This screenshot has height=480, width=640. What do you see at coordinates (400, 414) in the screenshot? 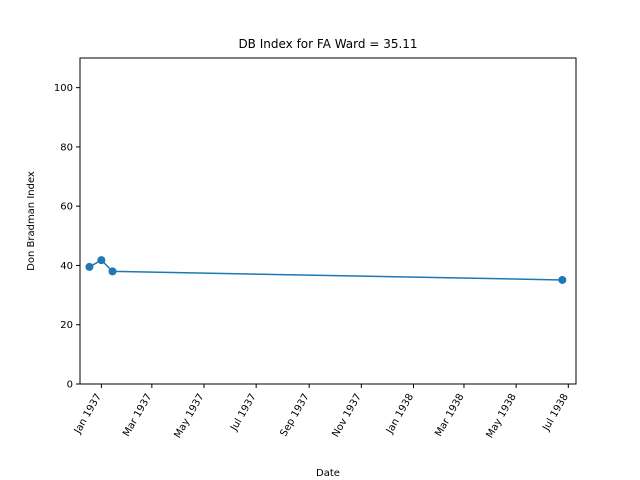
I see `x-tick-label: Jan 1938` at bounding box center [400, 414].